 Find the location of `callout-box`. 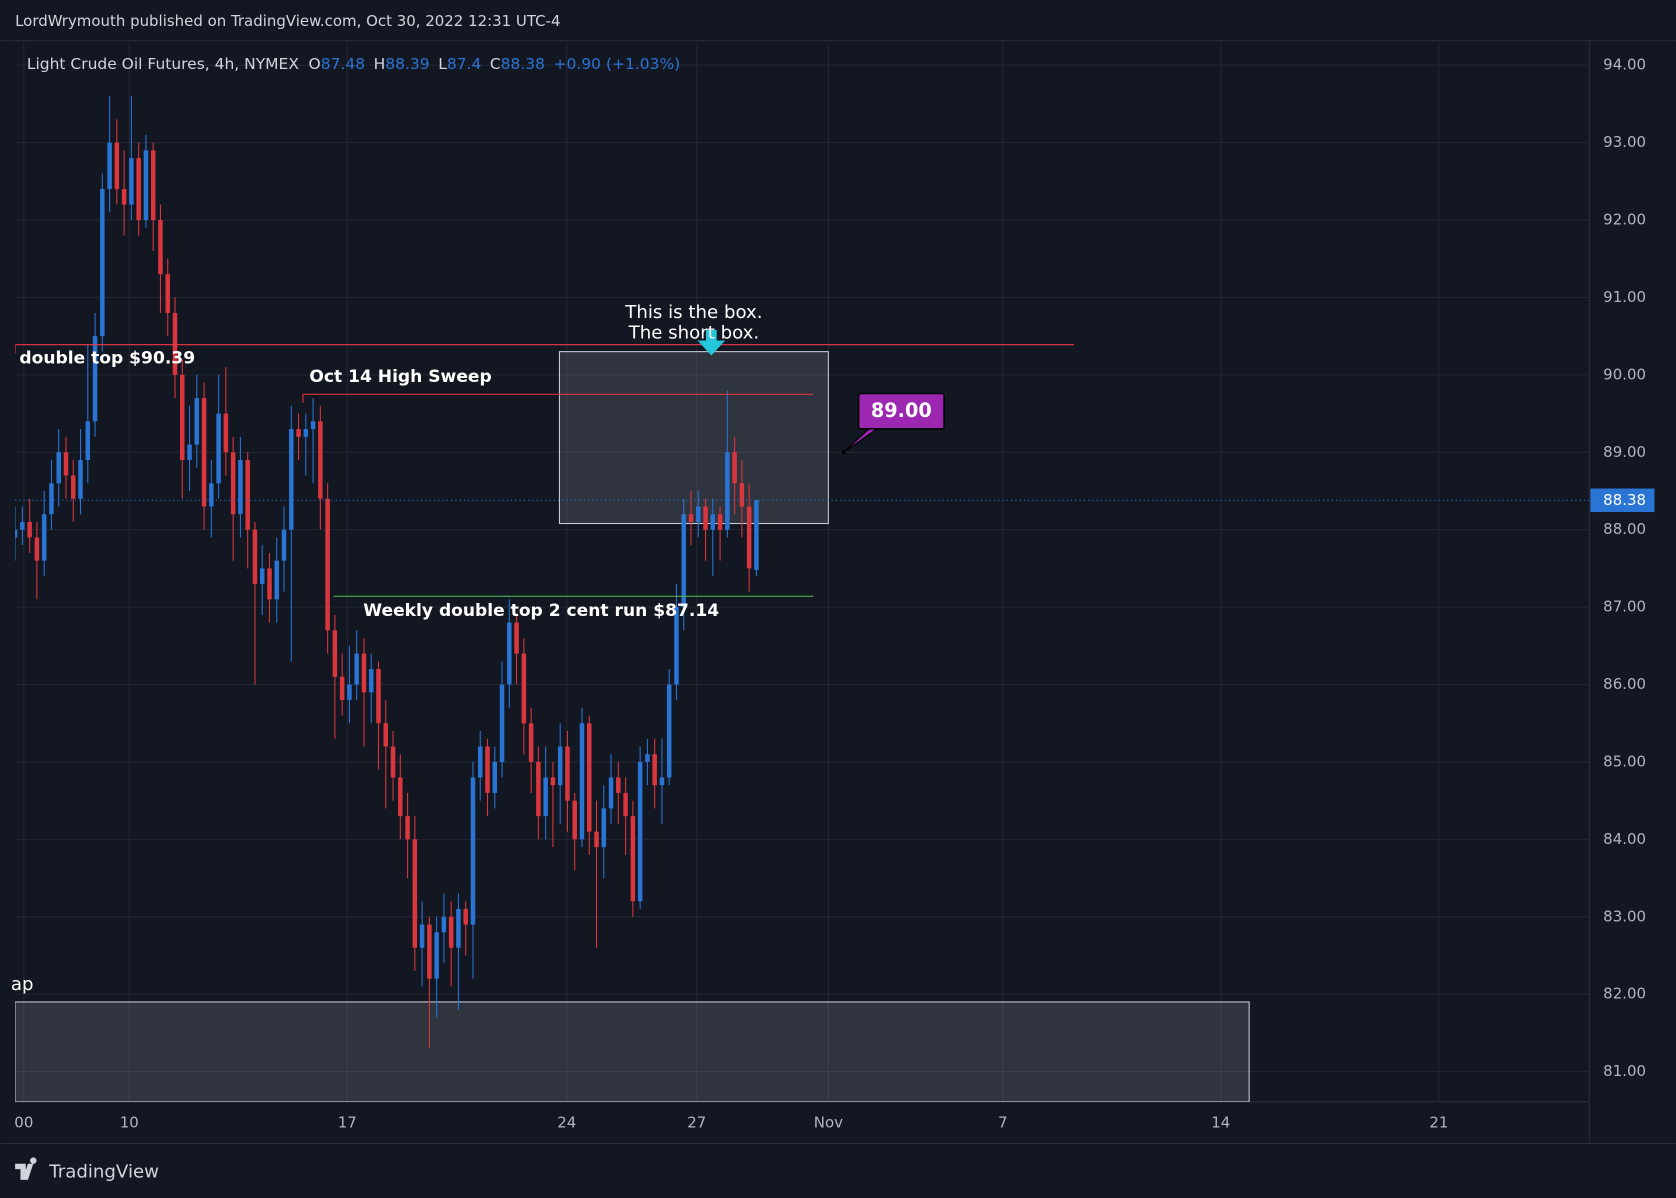

callout-box is located at coordinates (901, 411).